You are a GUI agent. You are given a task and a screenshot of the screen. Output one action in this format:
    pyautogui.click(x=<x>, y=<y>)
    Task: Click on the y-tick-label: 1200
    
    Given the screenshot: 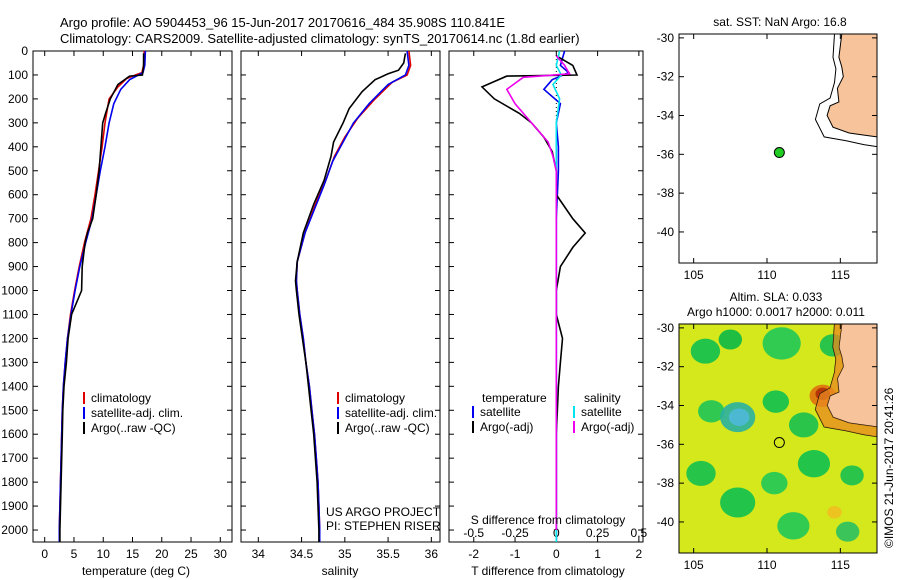 What is the action you would take?
    pyautogui.click(x=14, y=338)
    